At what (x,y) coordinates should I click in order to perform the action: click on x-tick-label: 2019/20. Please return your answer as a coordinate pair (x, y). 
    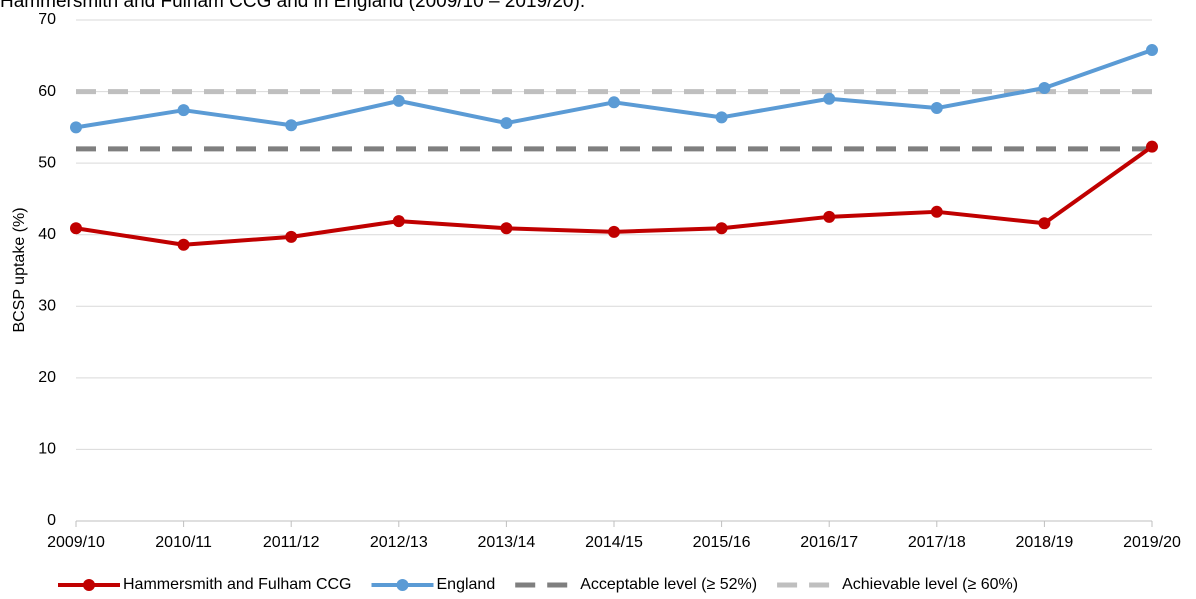
    Looking at the image, I should click on (1152, 542).